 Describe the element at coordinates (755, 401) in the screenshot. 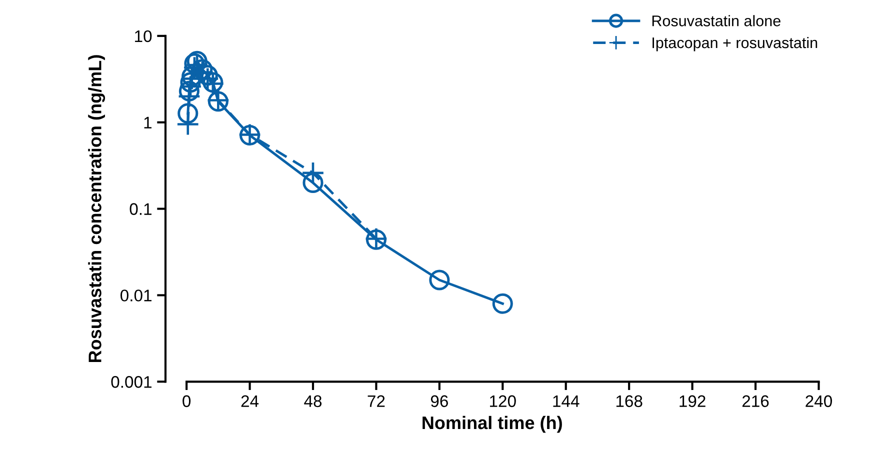

I see `x-tick-label: 216` at that location.